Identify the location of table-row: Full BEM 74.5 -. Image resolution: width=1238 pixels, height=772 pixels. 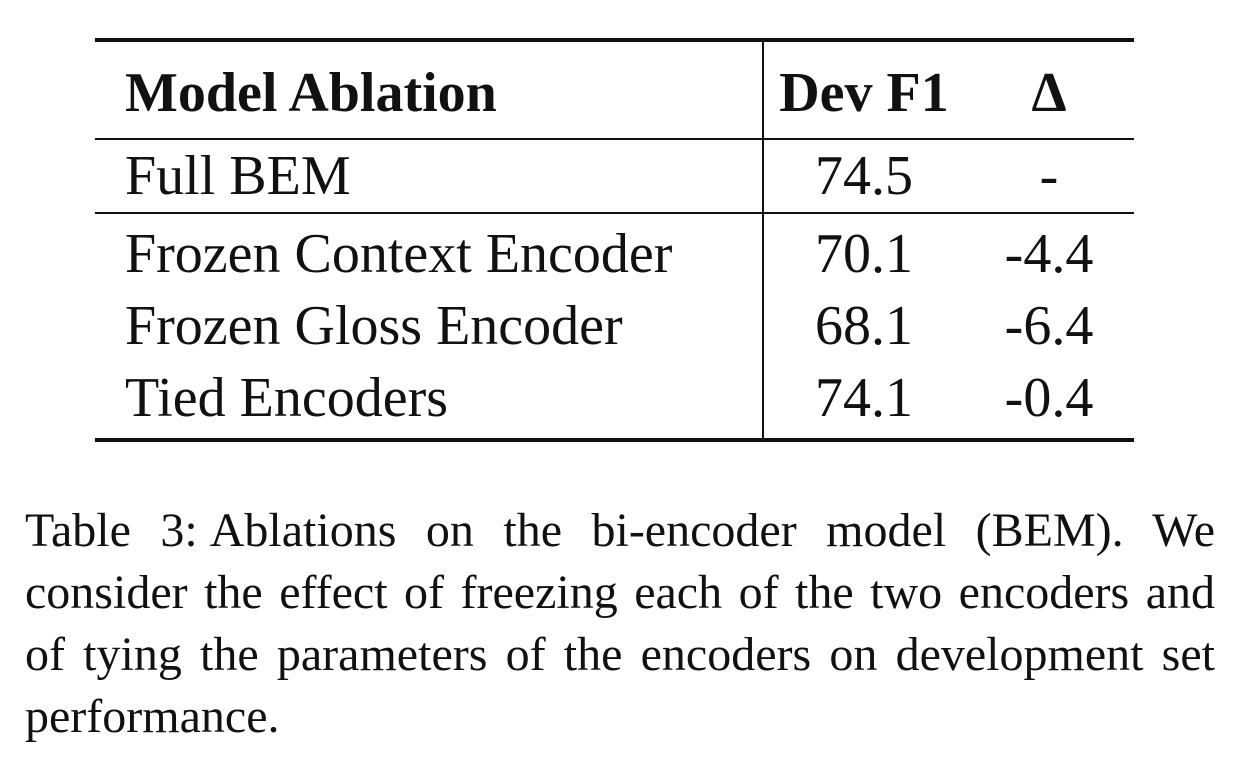
(614, 176).